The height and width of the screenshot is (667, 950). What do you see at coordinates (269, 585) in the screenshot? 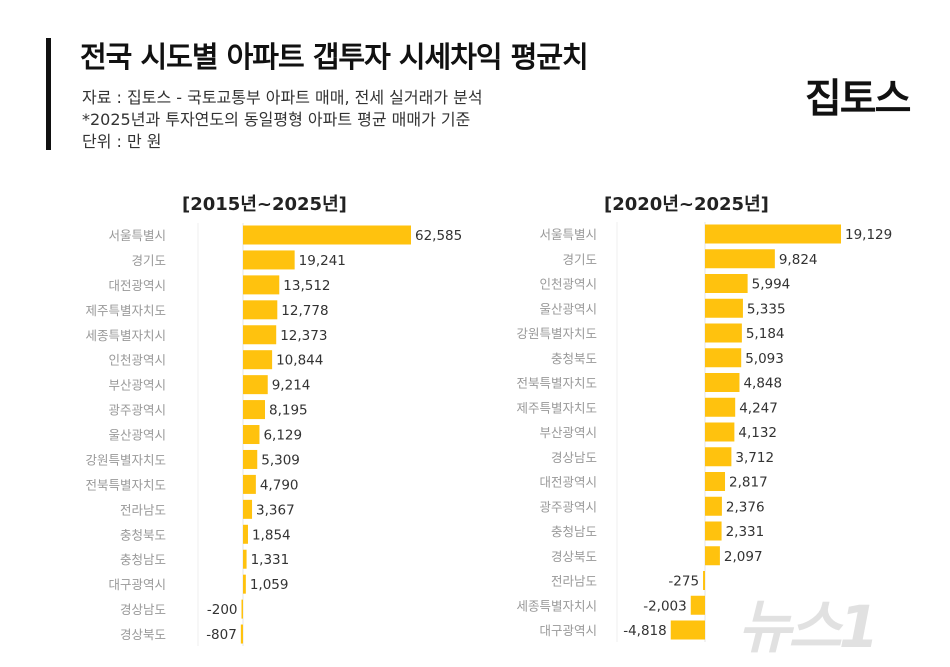
I see `data-label: 1,059` at bounding box center [269, 585].